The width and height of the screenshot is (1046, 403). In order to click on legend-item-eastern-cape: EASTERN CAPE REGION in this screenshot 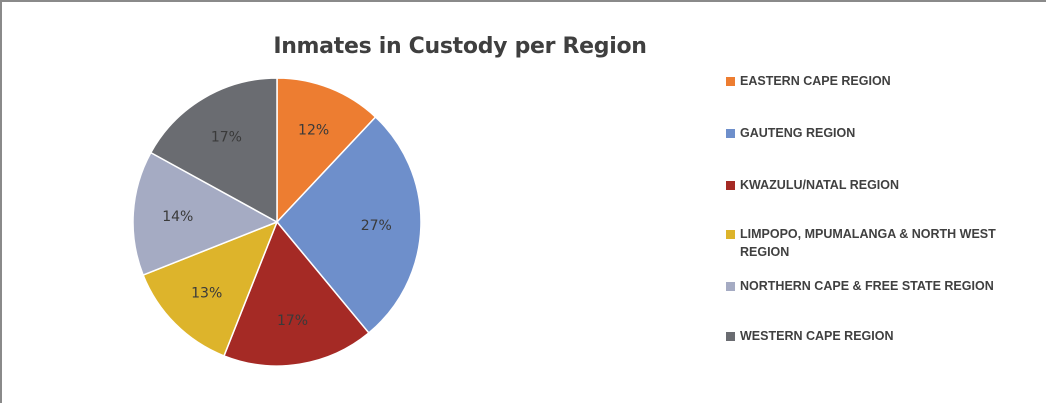, I will do `click(808, 82)`.